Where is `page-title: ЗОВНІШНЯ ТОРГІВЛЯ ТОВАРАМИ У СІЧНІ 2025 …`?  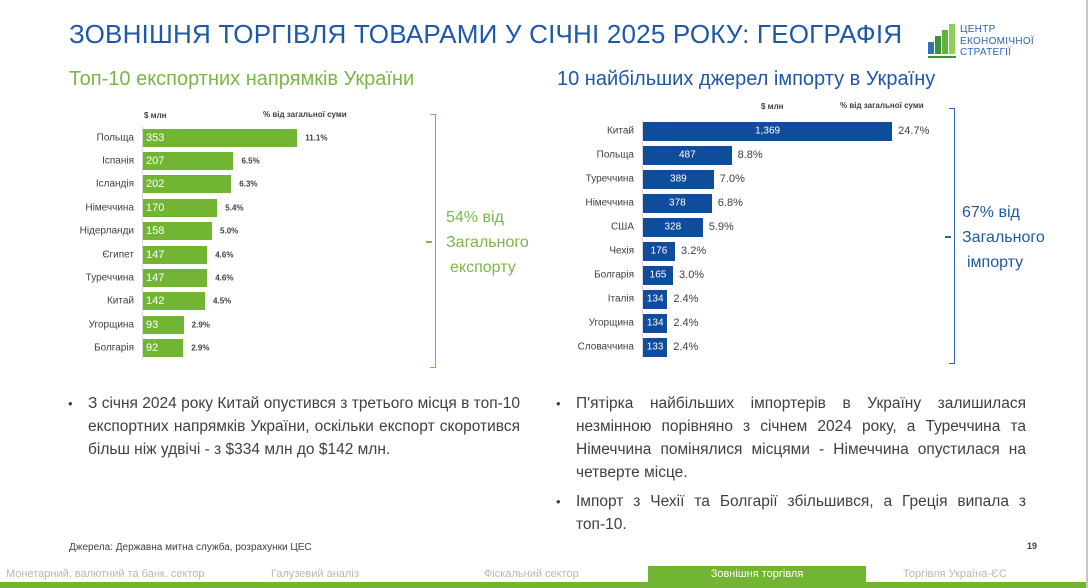 page-title: ЗОВНІШНЯ ТОРГІВЛЯ ТОВАРАМИ У СІЧНІ 2025 … is located at coordinates (486, 34).